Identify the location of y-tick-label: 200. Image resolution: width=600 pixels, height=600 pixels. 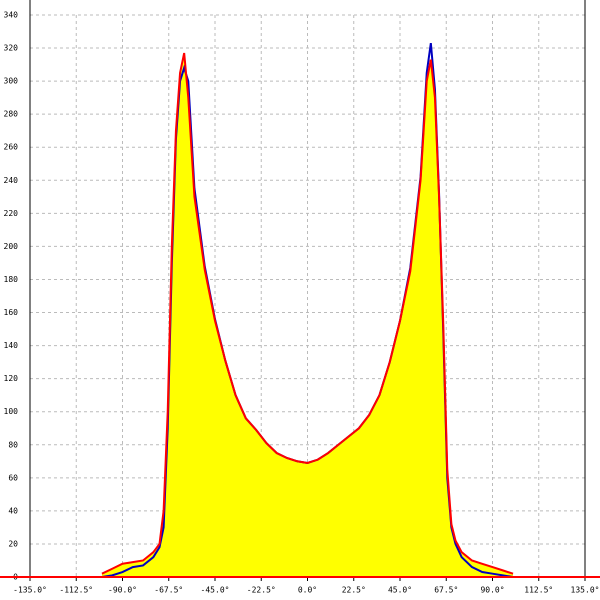
(11, 246).